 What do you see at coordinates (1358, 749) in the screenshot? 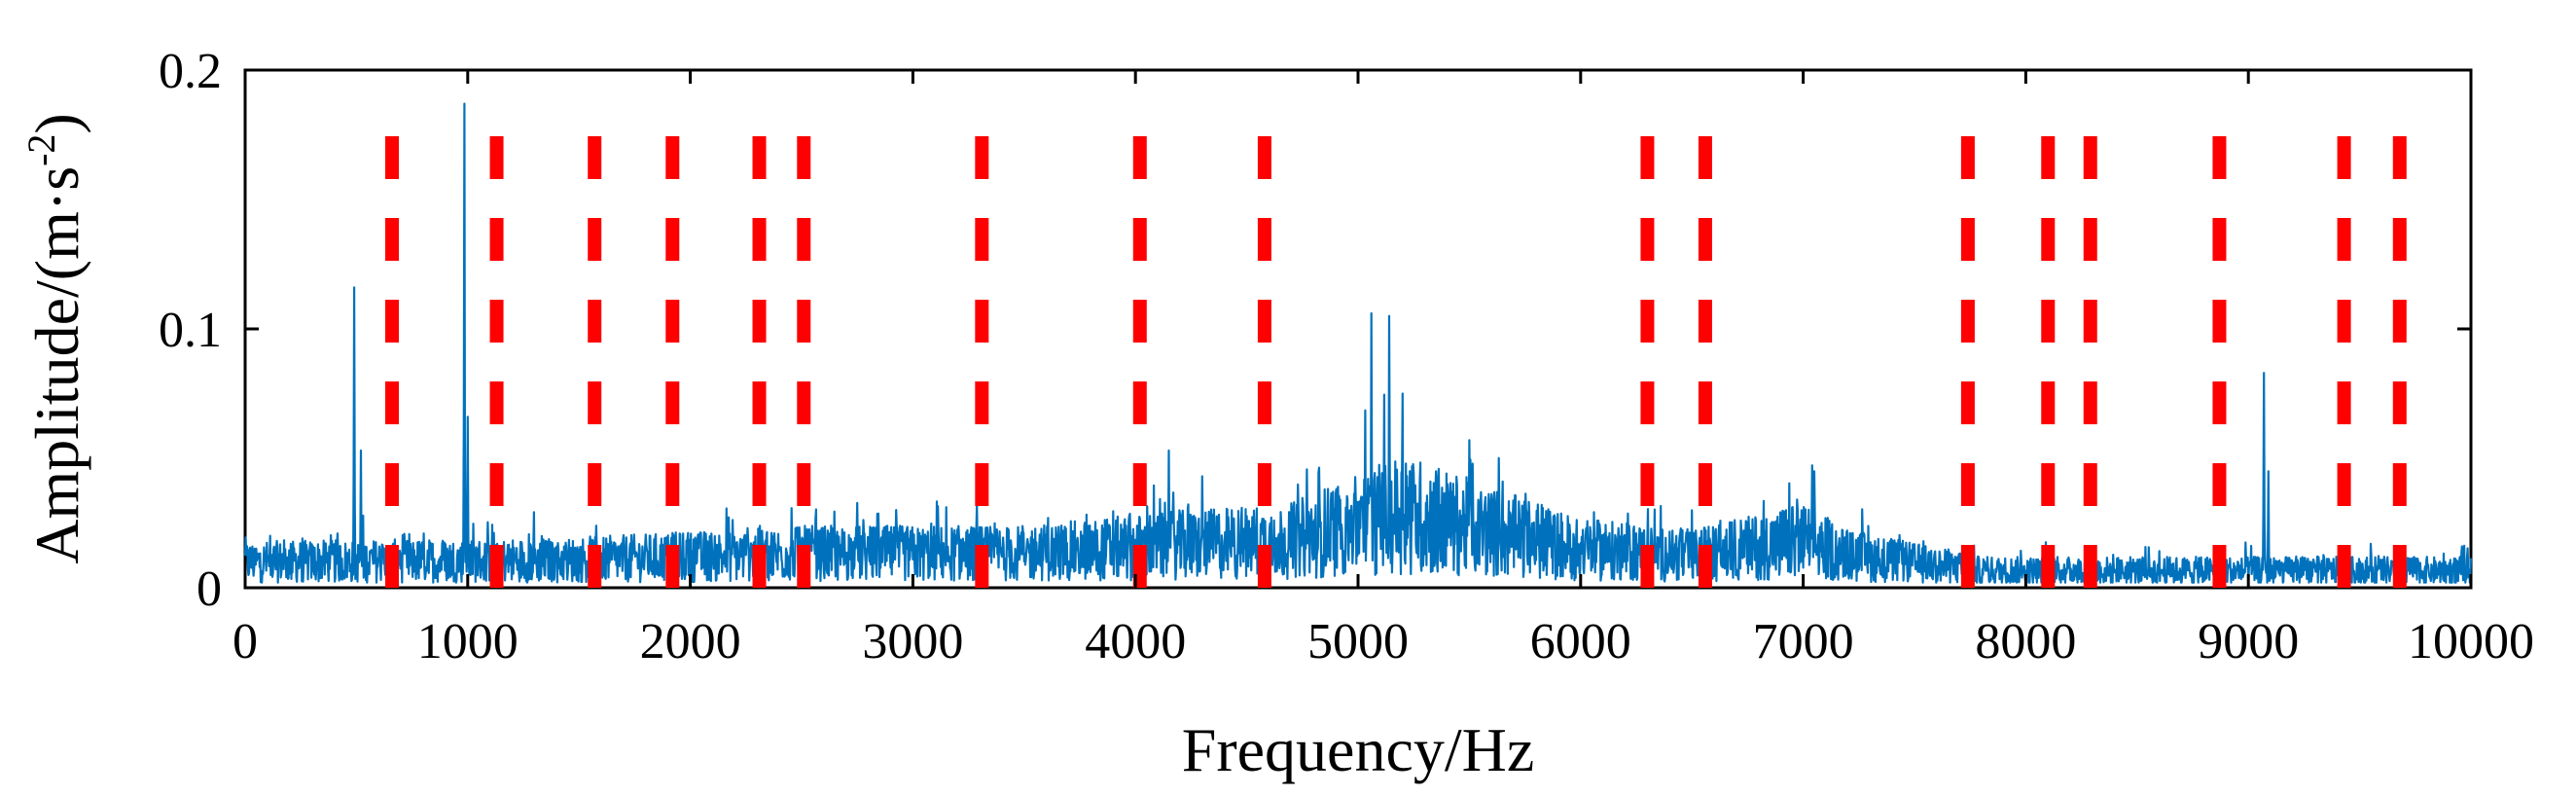
I see `x-axis-title: Frequency/Hz` at bounding box center [1358, 749].